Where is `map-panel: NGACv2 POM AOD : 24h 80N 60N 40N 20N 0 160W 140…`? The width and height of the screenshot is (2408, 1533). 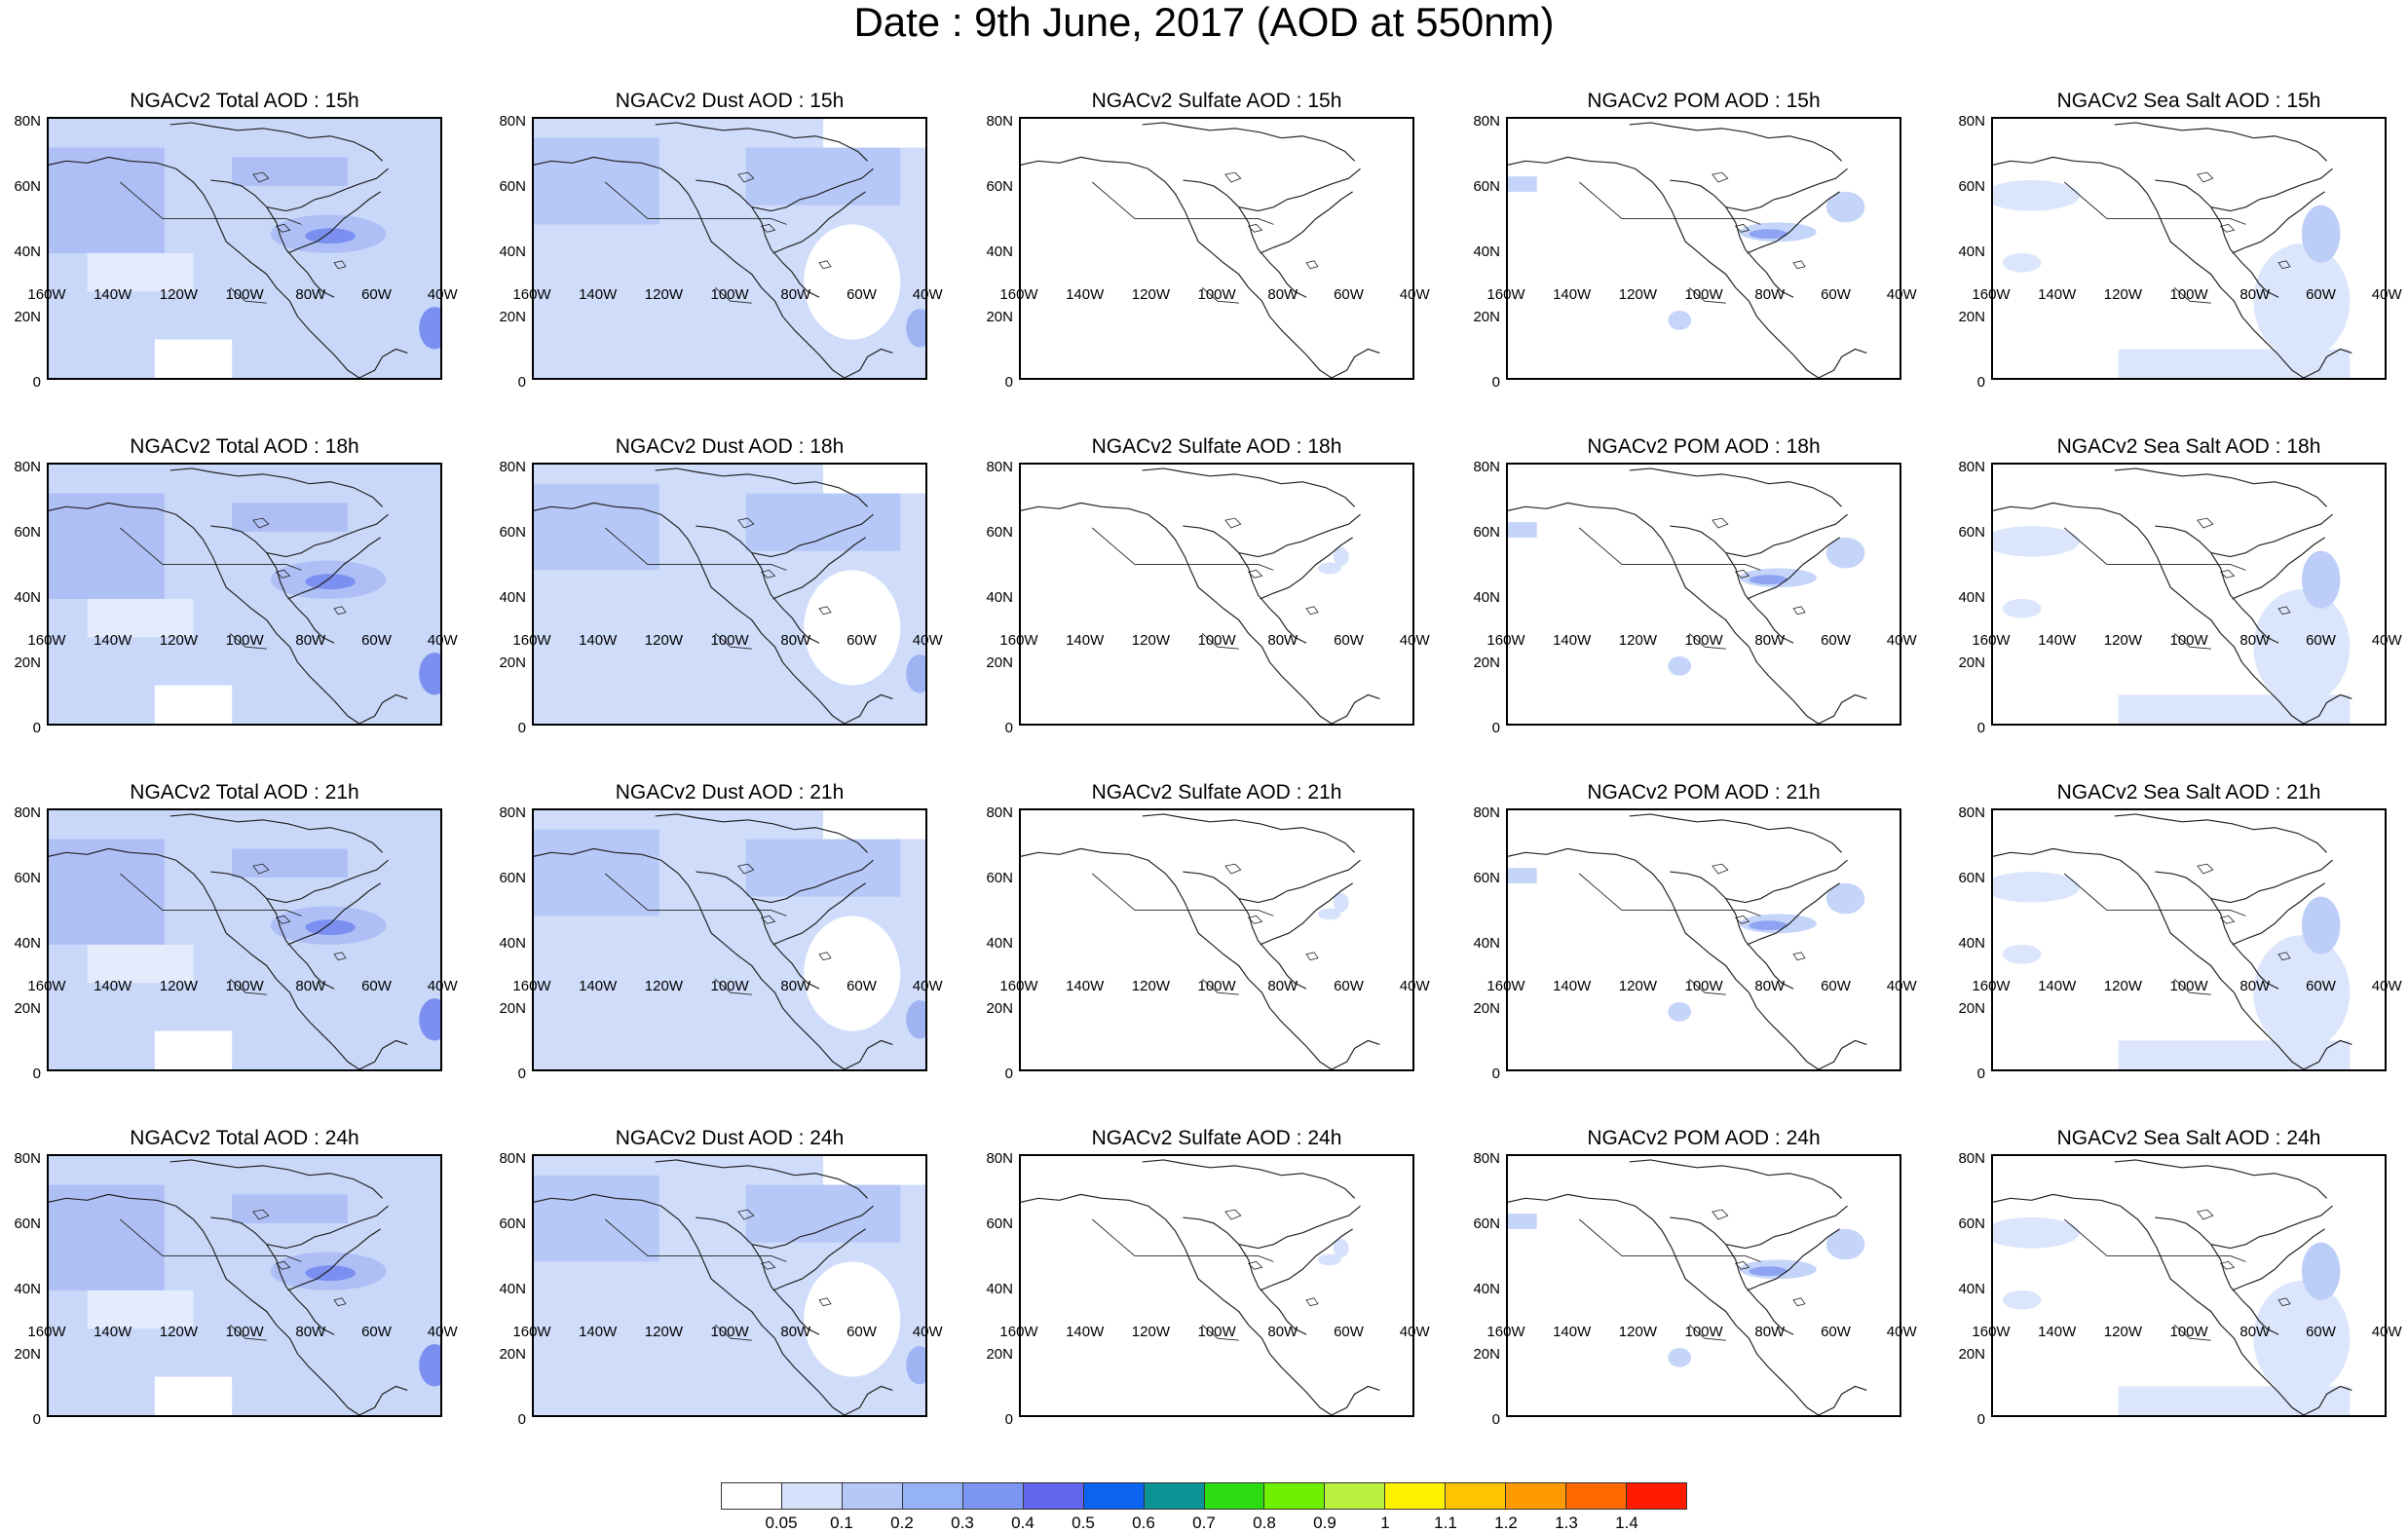 map-panel: NGACv2 POM AOD : 24h 80N 60N 40N 20N 0 160W 140… is located at coordinates (1687, 1232).